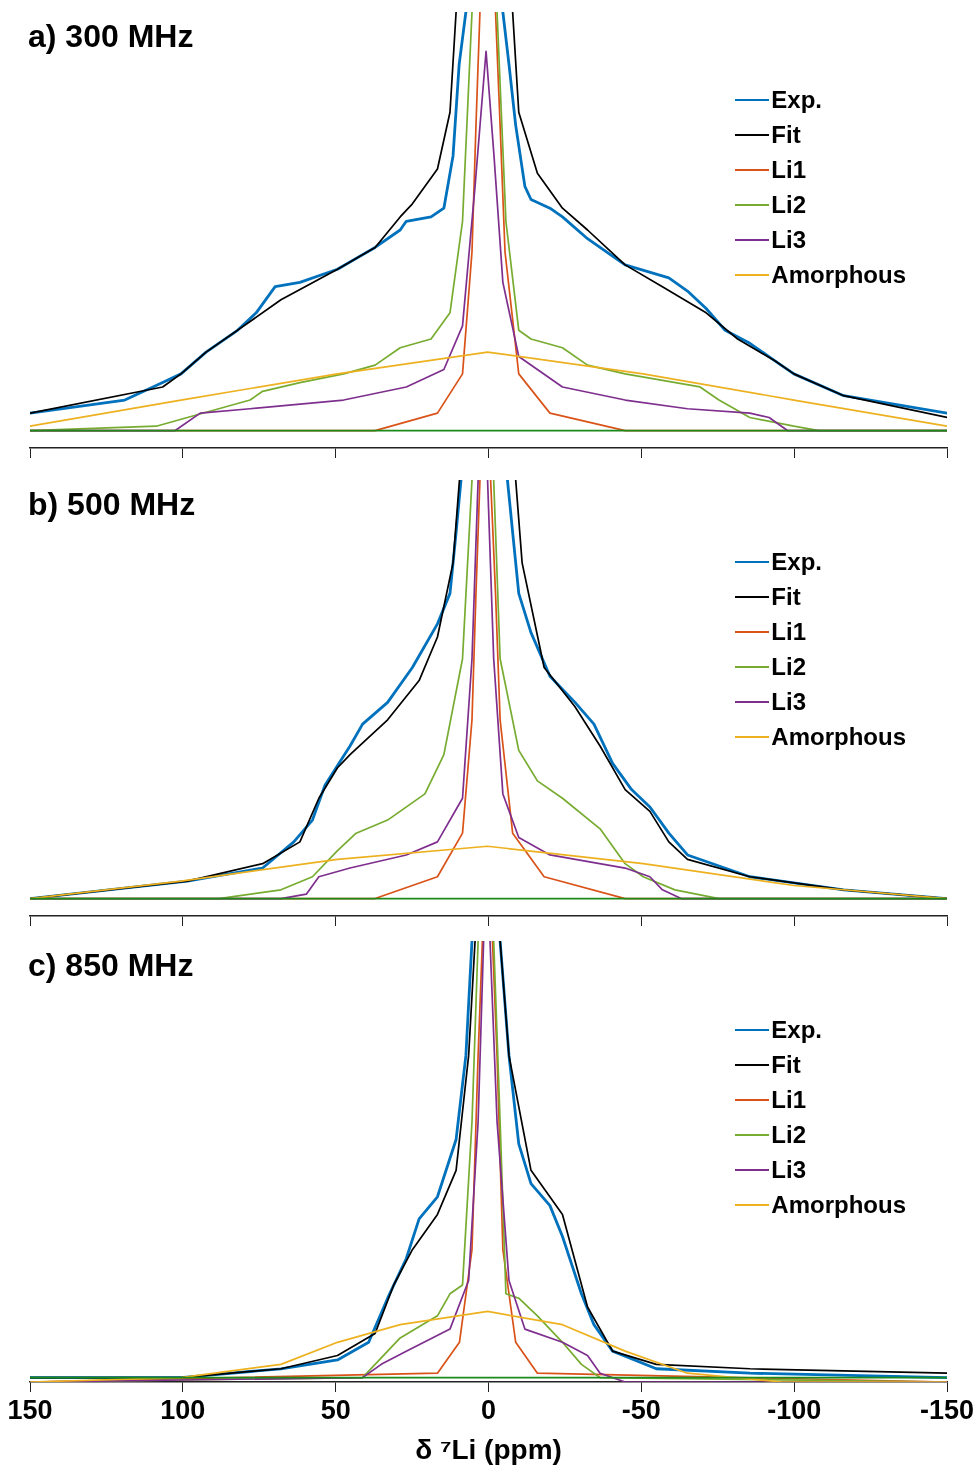 The image size is (980, 1478). What do you see at coordinates (335, 1409) in the screenshot?
I see `x-tick-label: 50` at bounding box center [335, 1409].